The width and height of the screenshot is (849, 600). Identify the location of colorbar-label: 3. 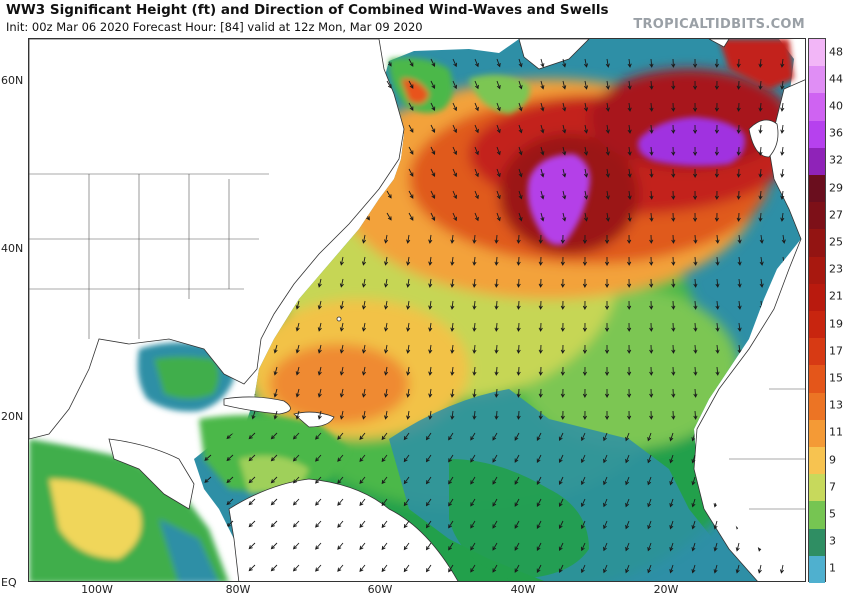
(832, 541).